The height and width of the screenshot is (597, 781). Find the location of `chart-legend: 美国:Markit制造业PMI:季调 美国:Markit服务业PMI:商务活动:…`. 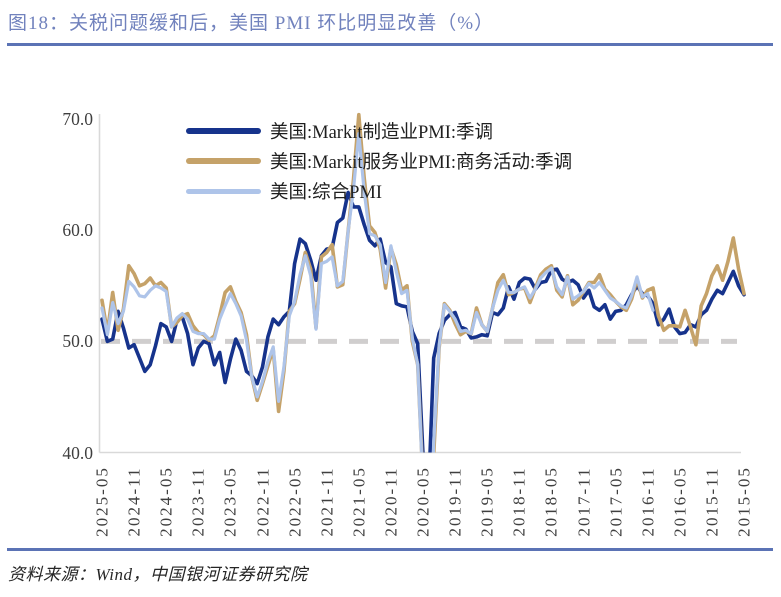

chart-legend: 美国:Markit制造业PMI:季调 美国:Markit服务业PMI:商务活动:… is located at coordinates (379, 161).